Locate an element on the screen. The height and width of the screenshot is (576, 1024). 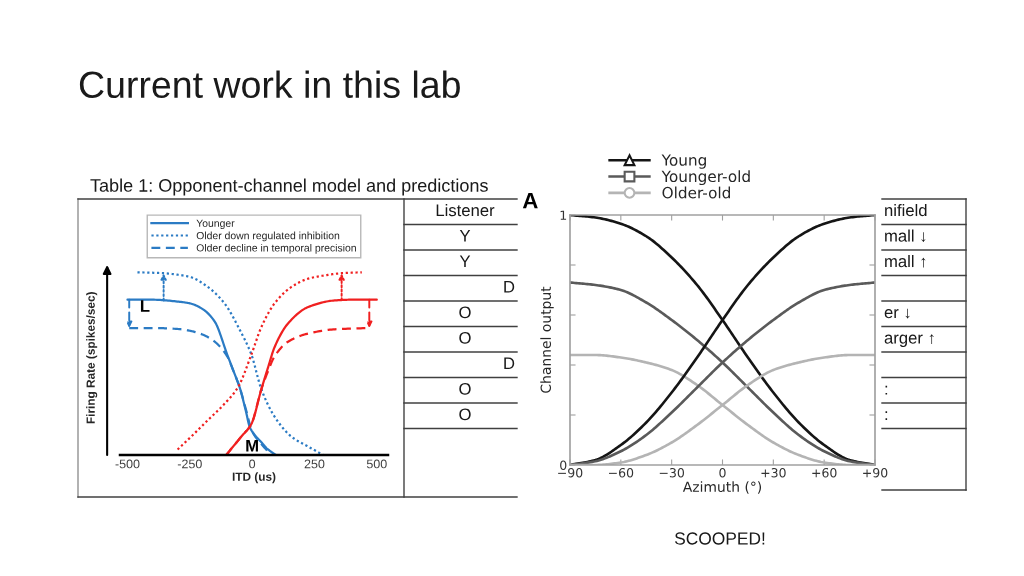
annotation: M is located at coordinates (252, 446).